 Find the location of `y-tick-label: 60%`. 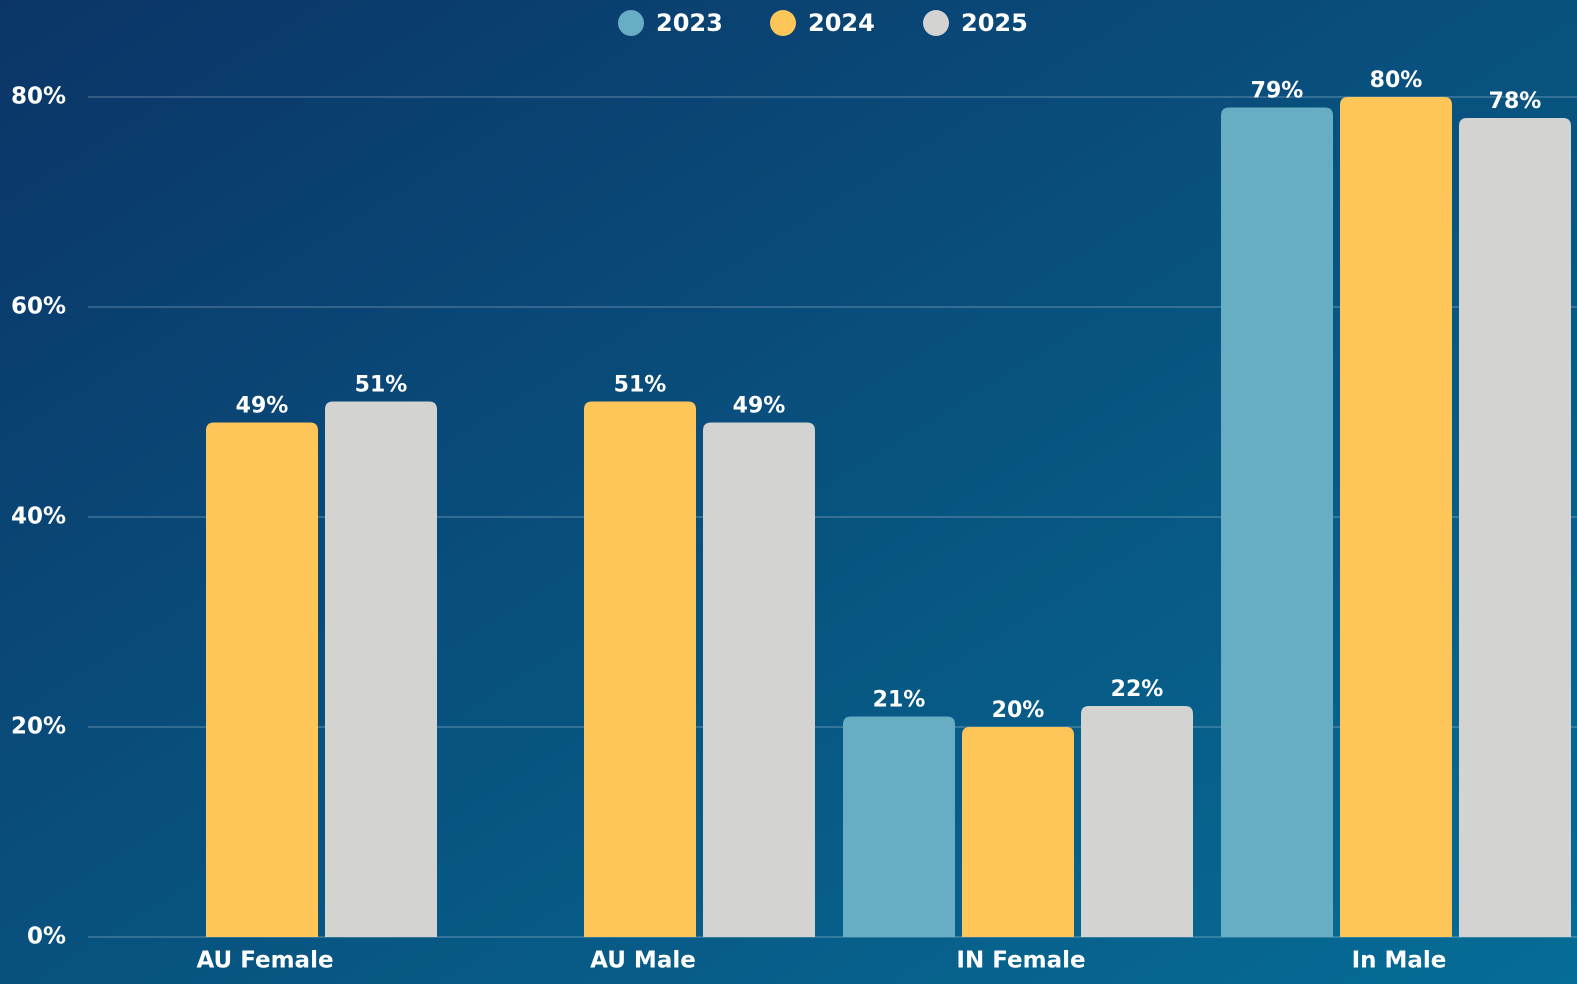

y-tick-label: 60% is located at coordinates (38, 307).